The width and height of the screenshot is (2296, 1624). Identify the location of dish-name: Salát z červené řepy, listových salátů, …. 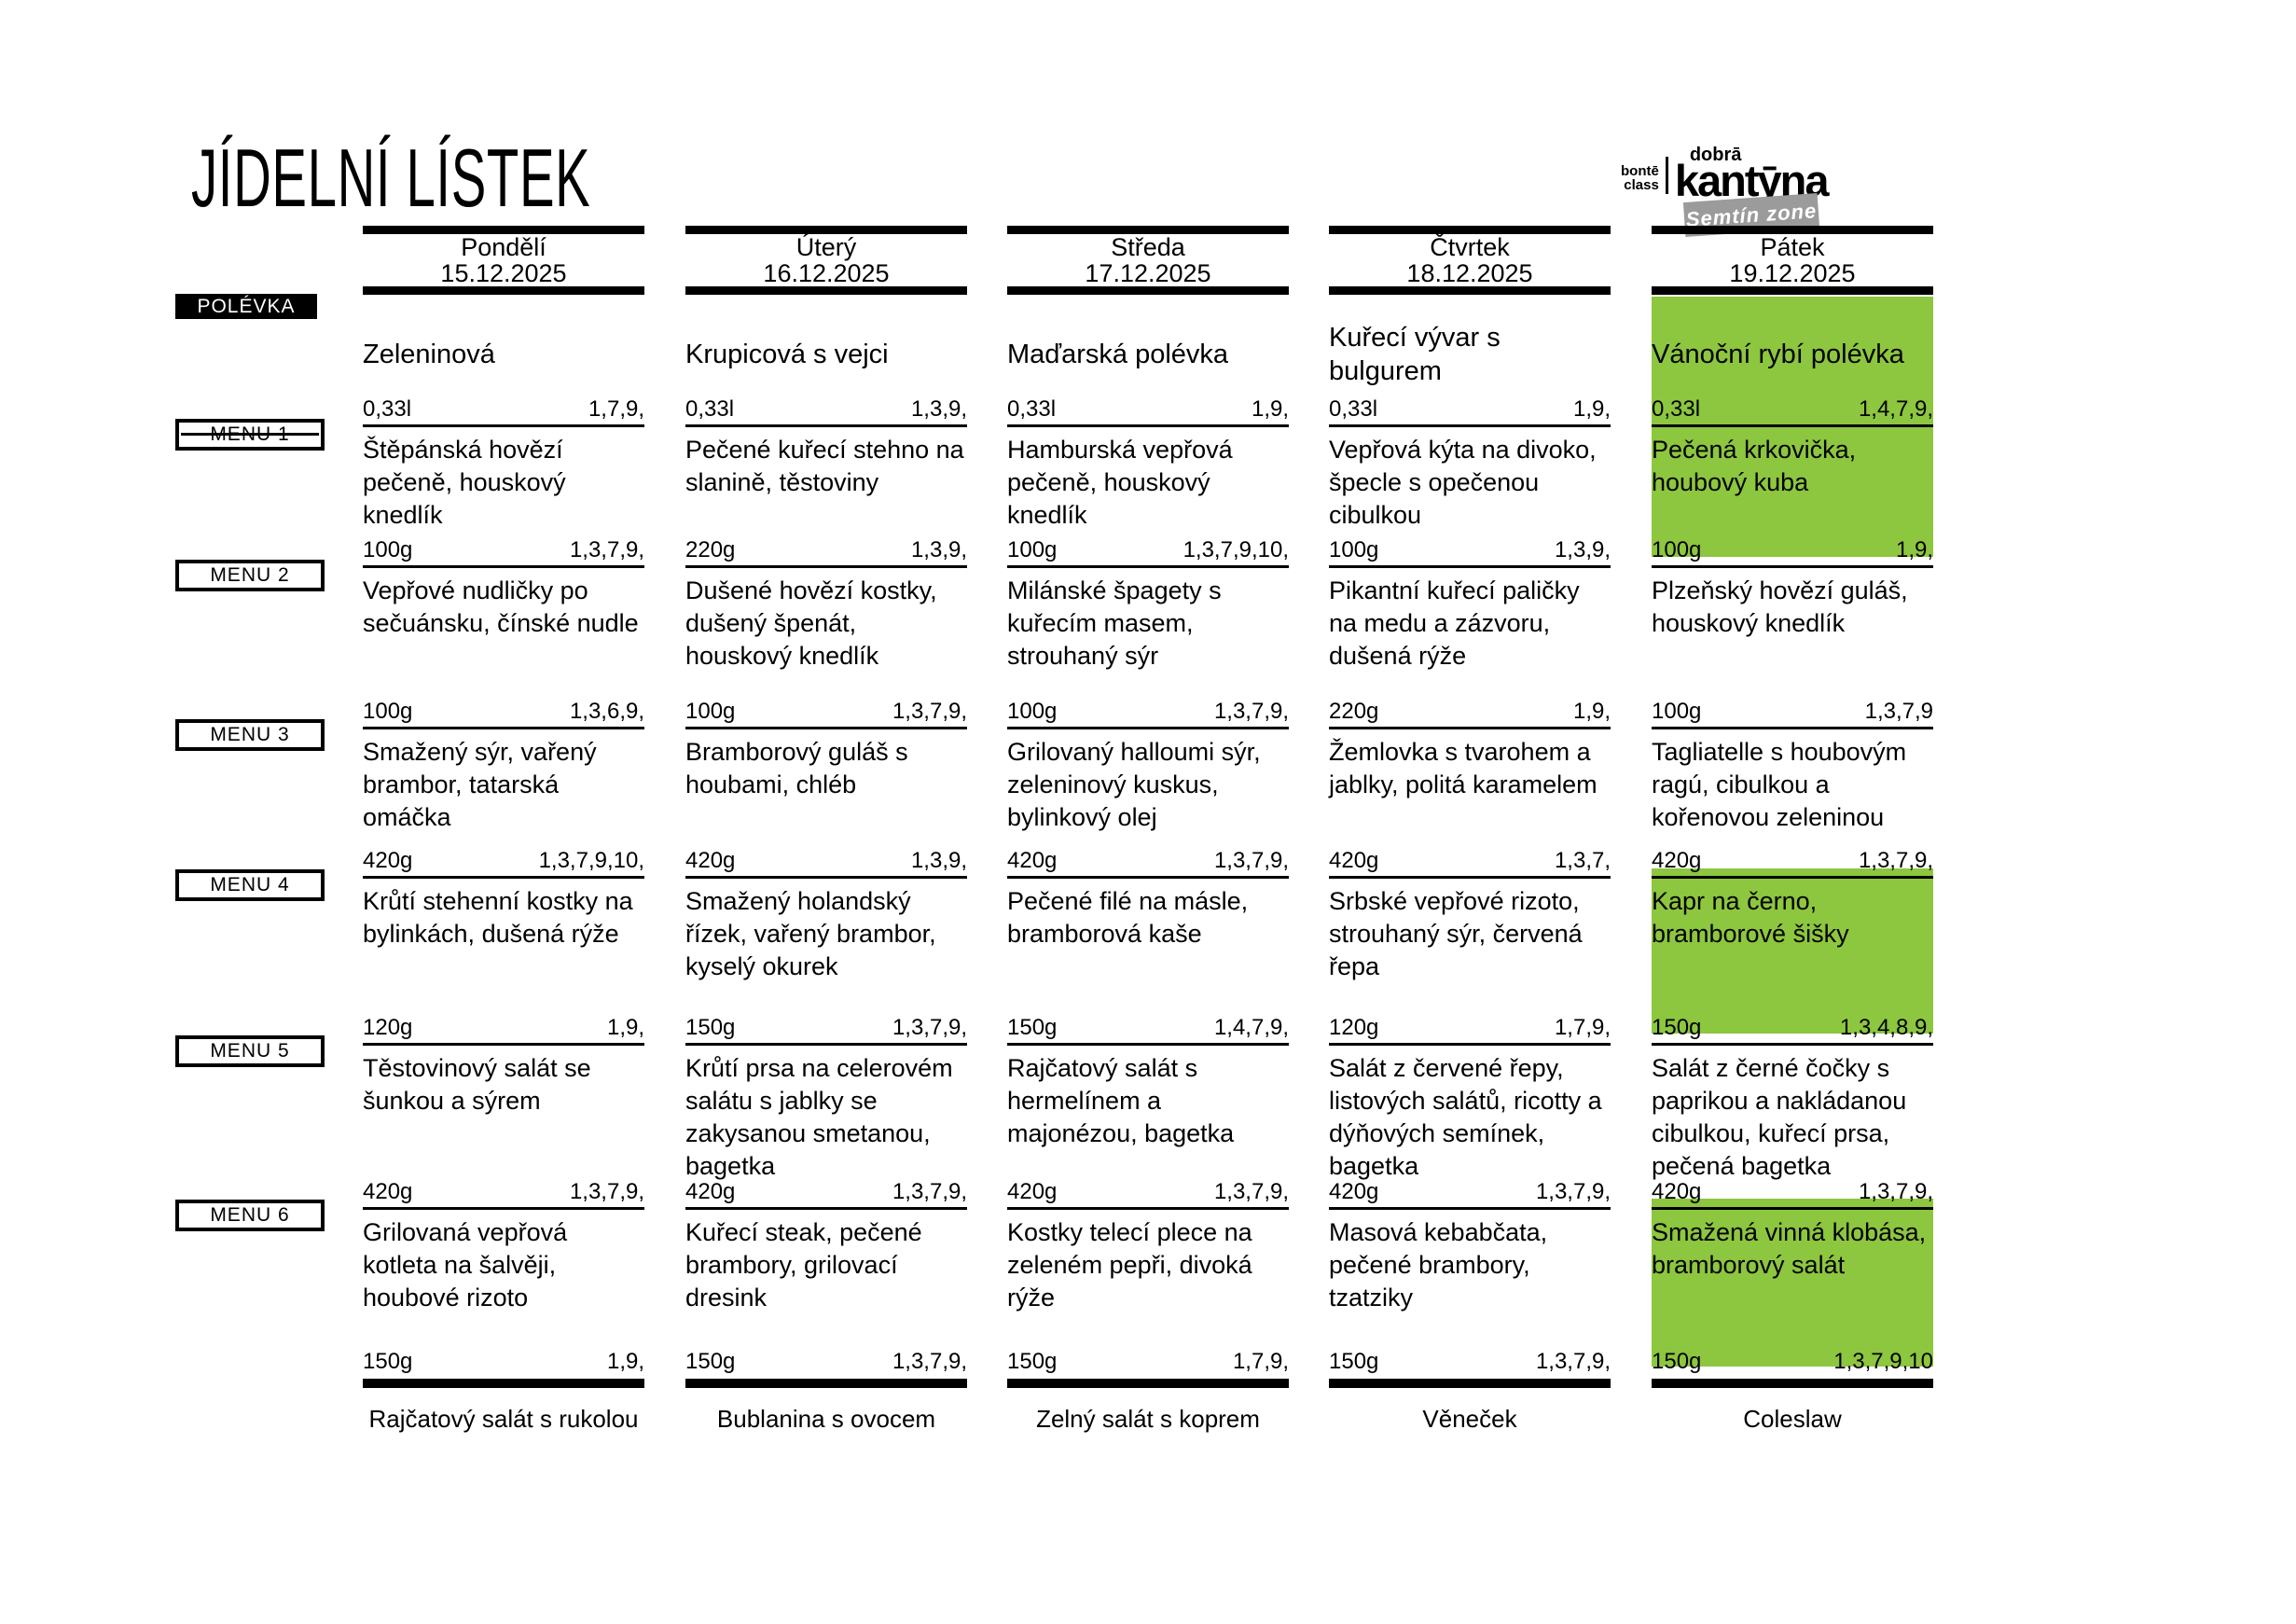
(1465, 1117).